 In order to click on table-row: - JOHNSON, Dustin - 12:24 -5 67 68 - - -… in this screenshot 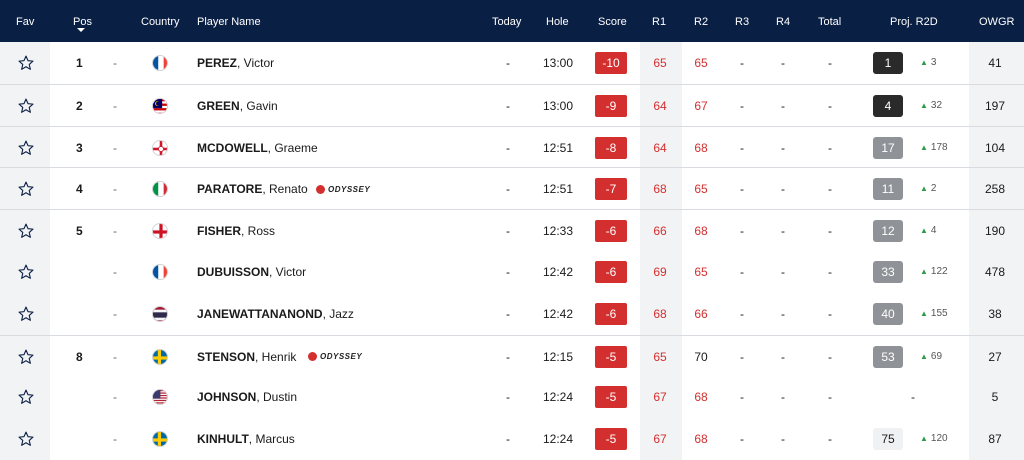, I will do `click(512, 397)`.